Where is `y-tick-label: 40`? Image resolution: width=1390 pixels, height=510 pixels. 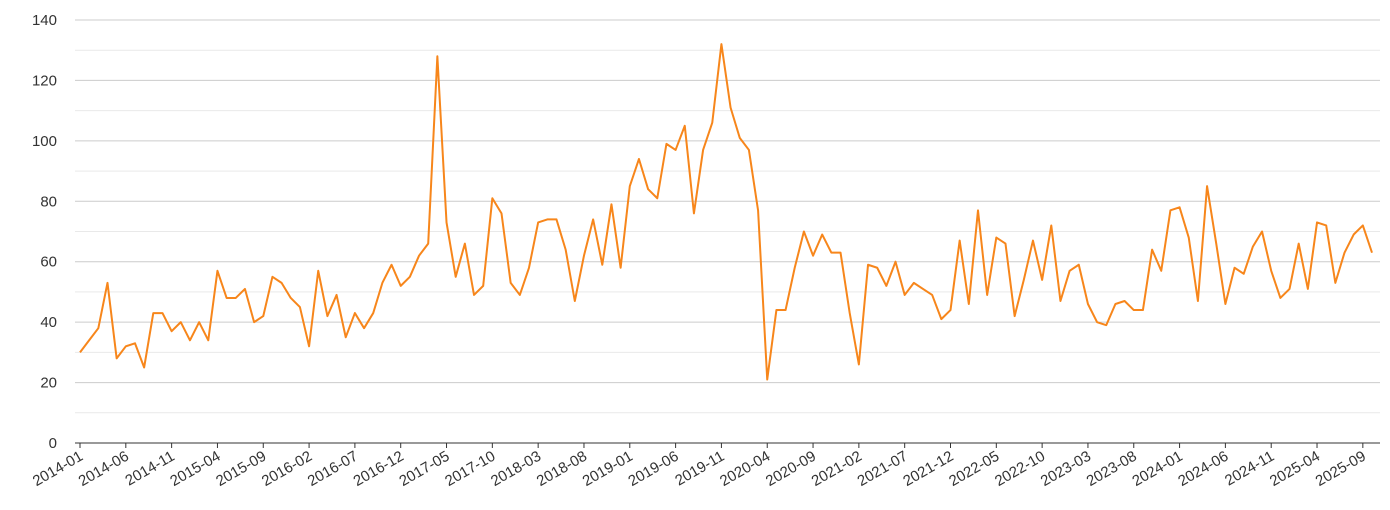
y-tick-label: 40 is located at coordinates (48, 322).